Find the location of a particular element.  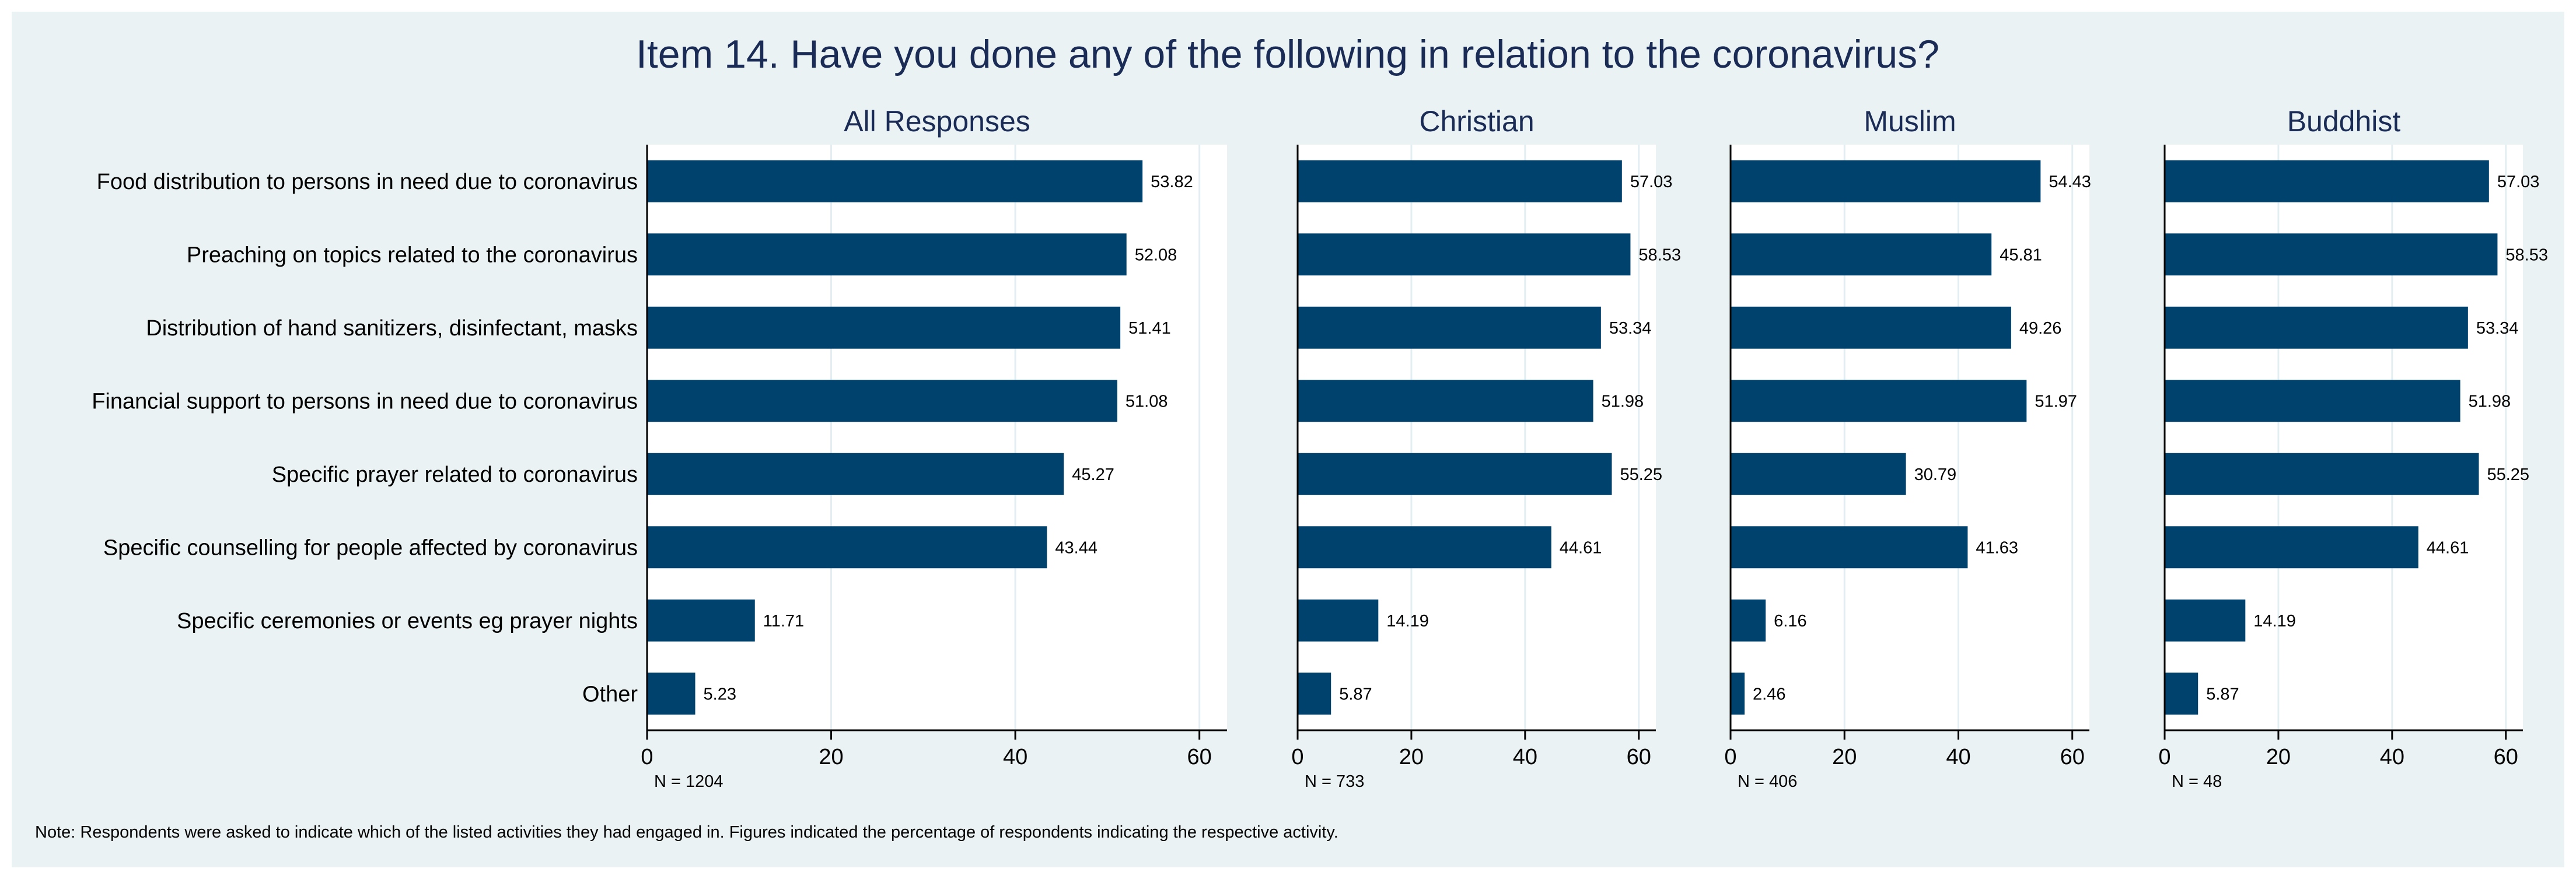

bar-value-label: 49.26 is located at coordinates (2040, 328).